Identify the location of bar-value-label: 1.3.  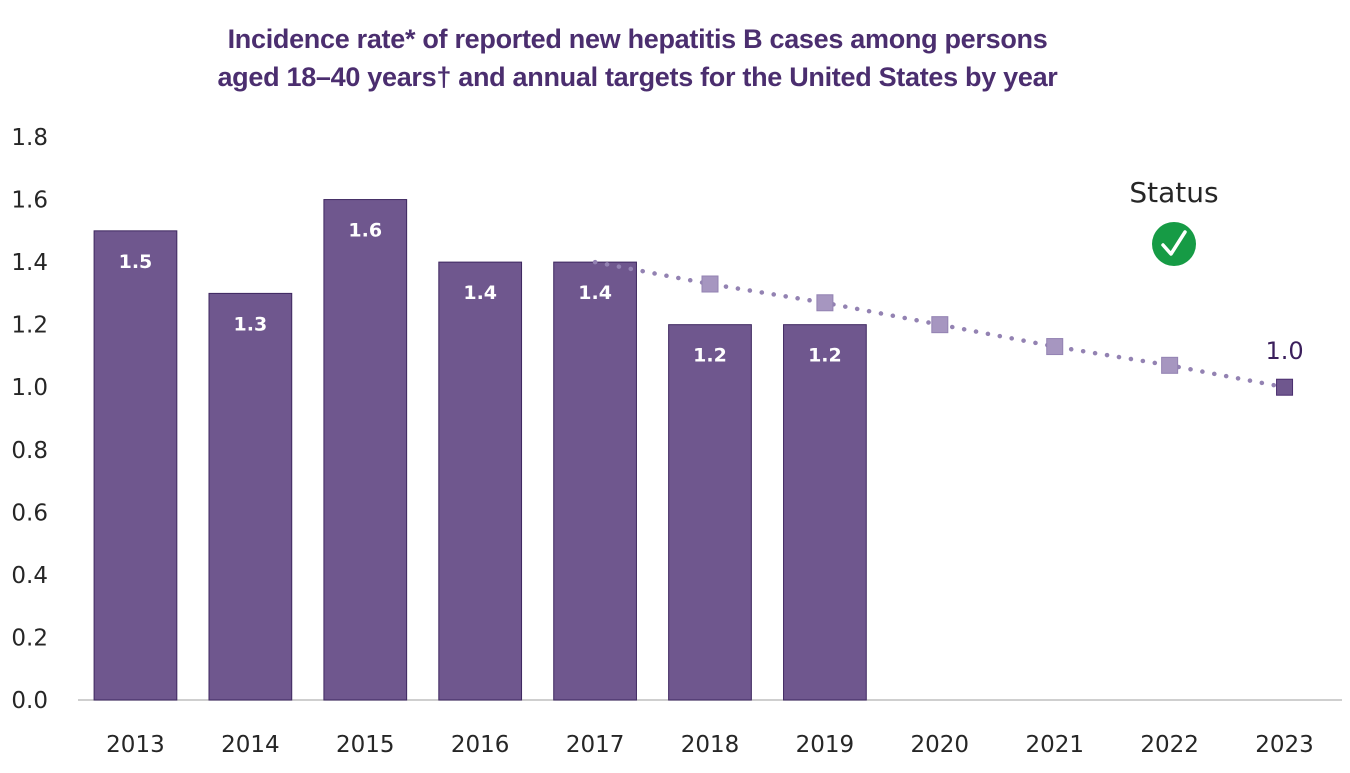
(251, 324).